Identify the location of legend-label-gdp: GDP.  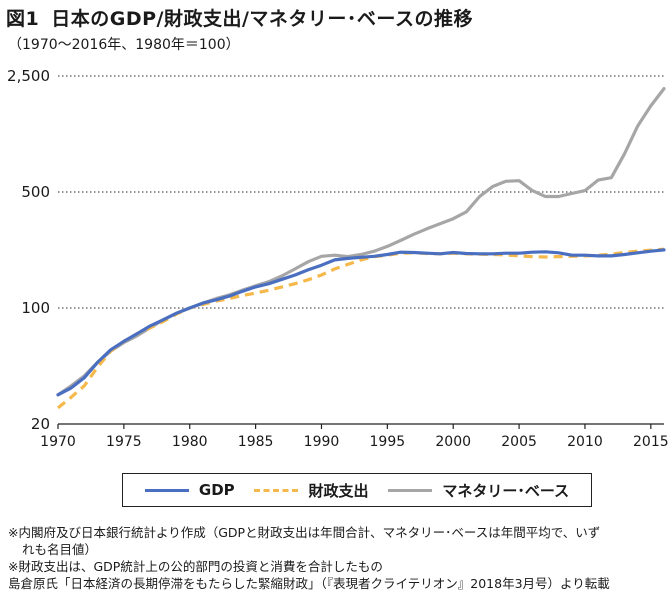
(216, 490).